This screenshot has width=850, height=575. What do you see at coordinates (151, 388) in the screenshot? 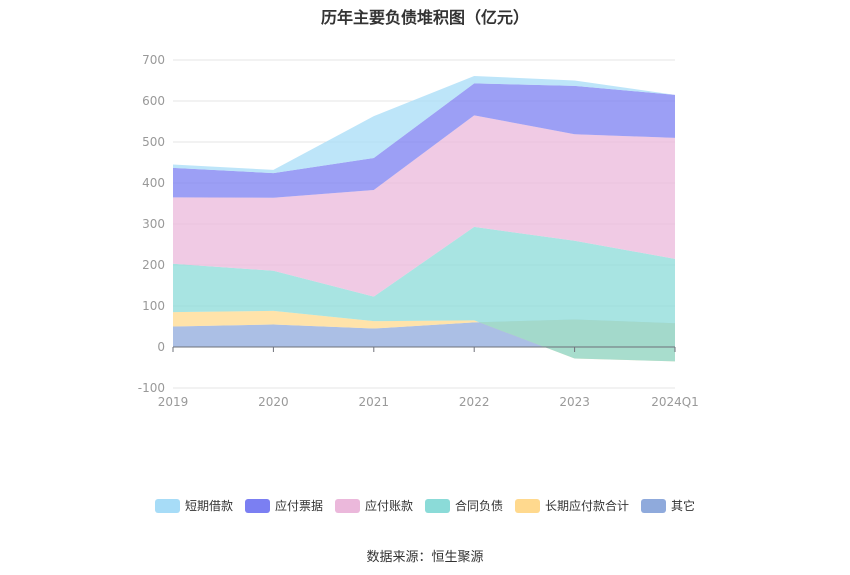
I see `y-tick-label: -100` at bounding box center [151, 388].